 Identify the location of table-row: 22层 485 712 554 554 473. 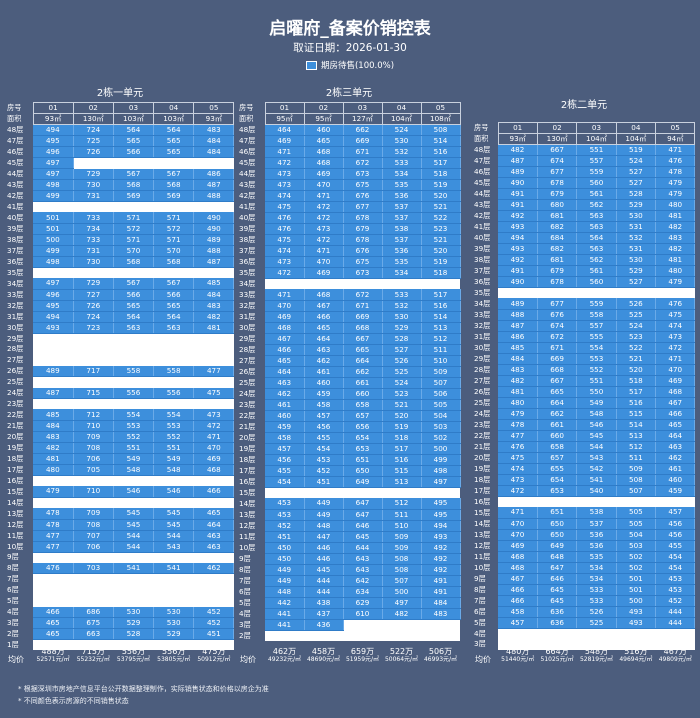
(120, 415).